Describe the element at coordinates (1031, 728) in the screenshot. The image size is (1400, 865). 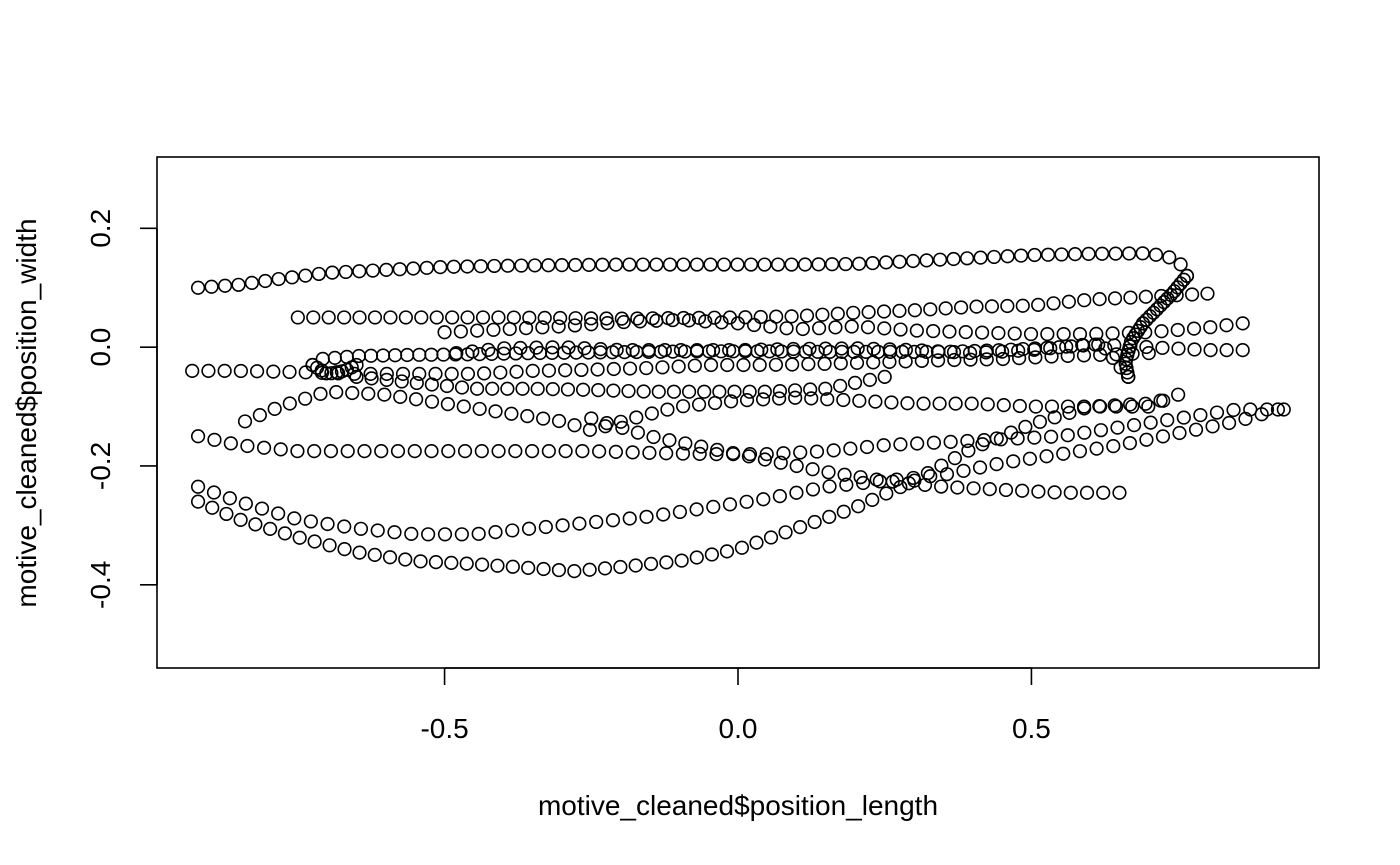
I see `x-tick-label: 0.5` at that location.